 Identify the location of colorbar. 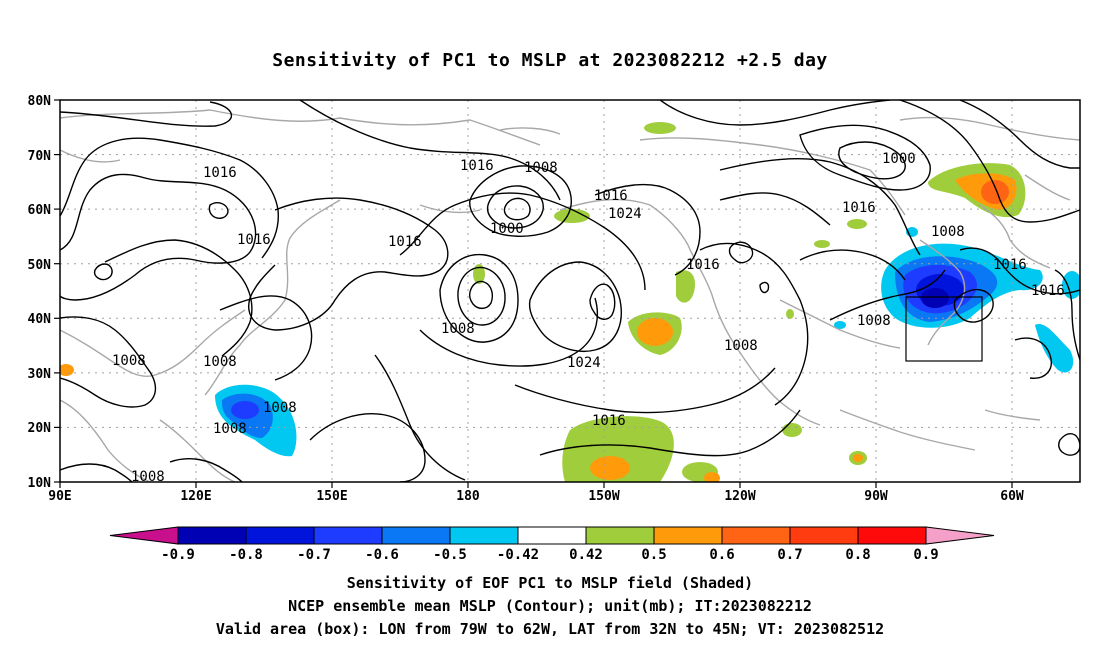
(552, 535).